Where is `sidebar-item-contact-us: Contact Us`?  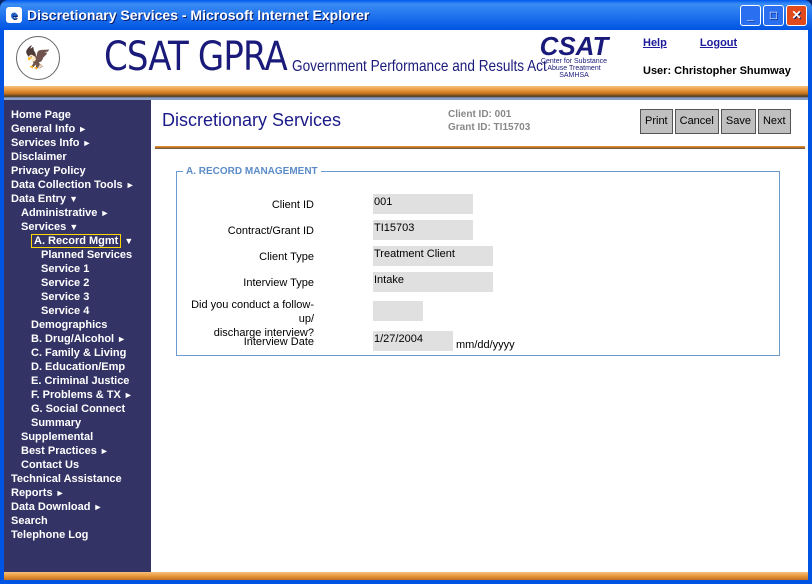
sidebar-item-contact-us: Contact Us is located at coordinates (77, 465).